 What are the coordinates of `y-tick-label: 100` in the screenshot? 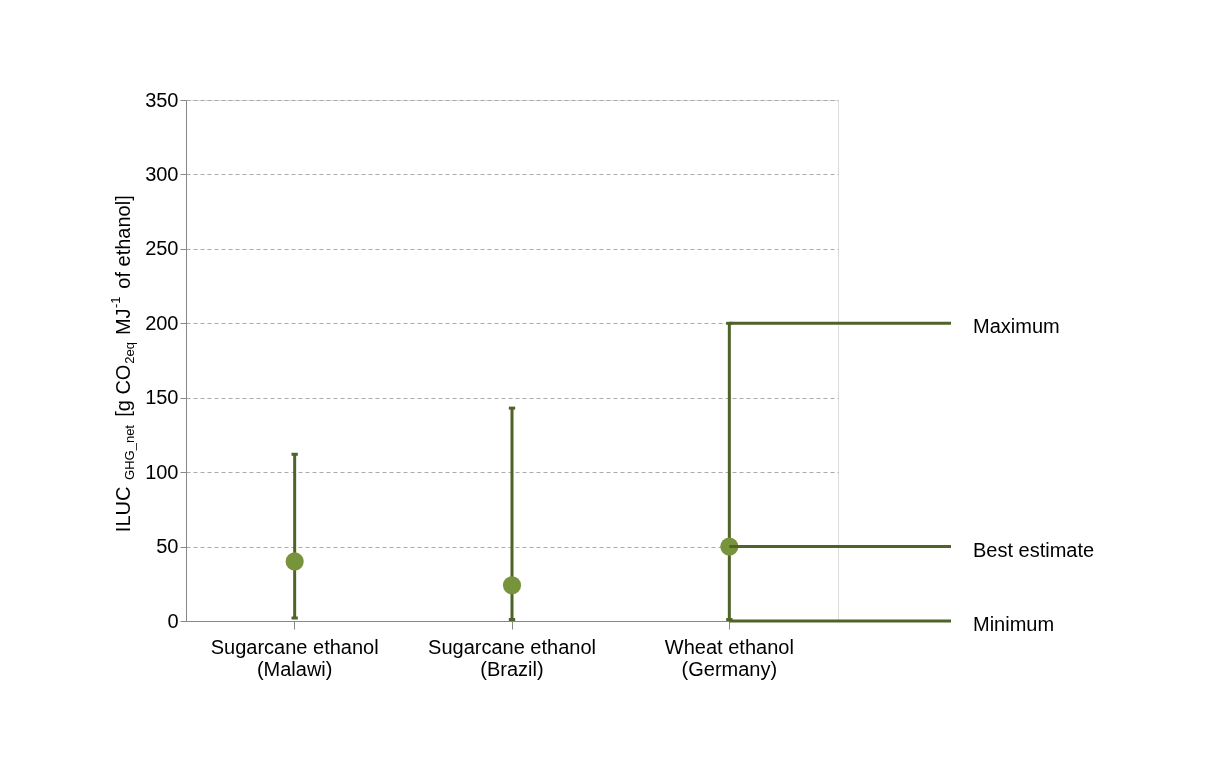 It's located at (162, 471).